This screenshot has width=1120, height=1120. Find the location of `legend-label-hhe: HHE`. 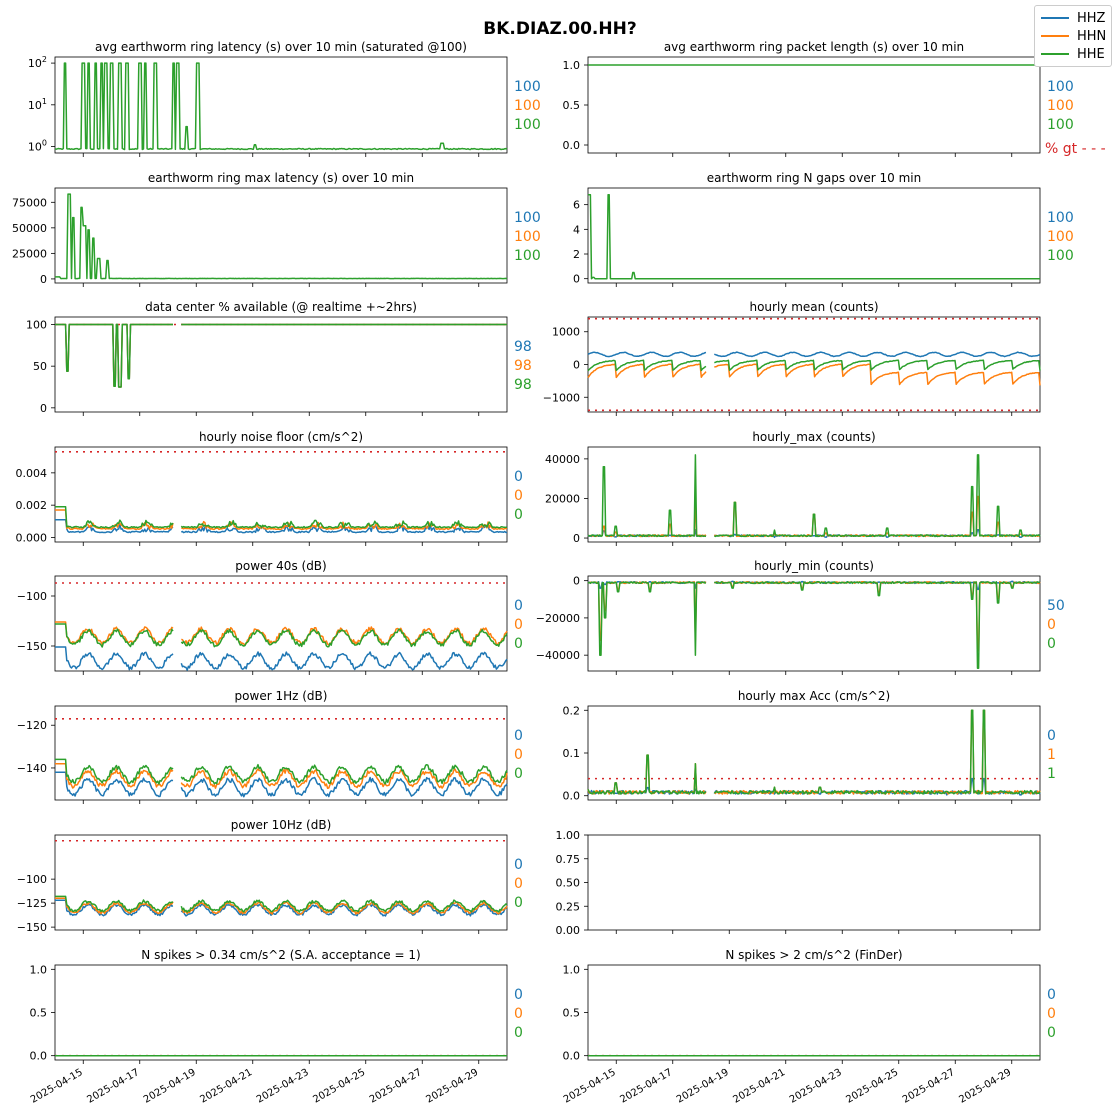

legend-label-hhe: HHE is located at coordinates (1091, 54).